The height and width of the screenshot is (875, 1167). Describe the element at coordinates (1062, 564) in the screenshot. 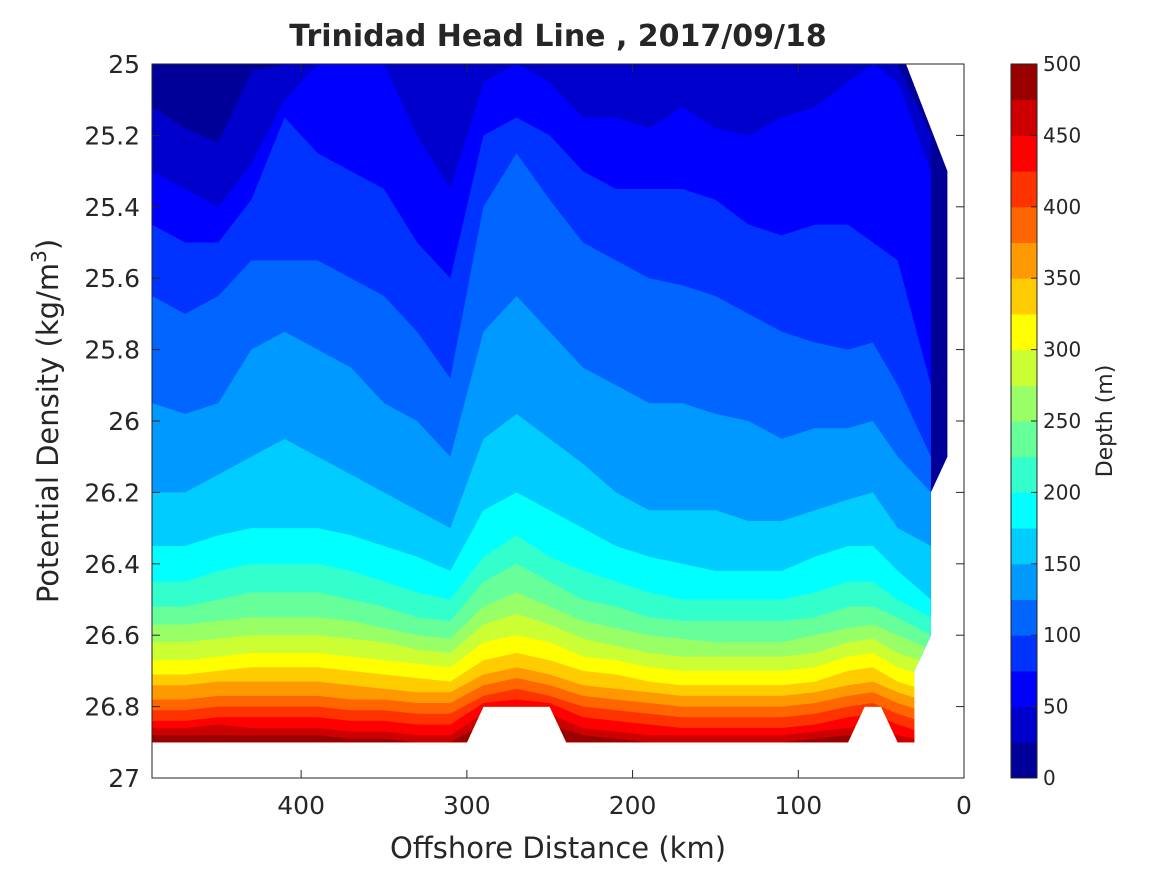

I see `colorbar-tick-label: 150` at that location.